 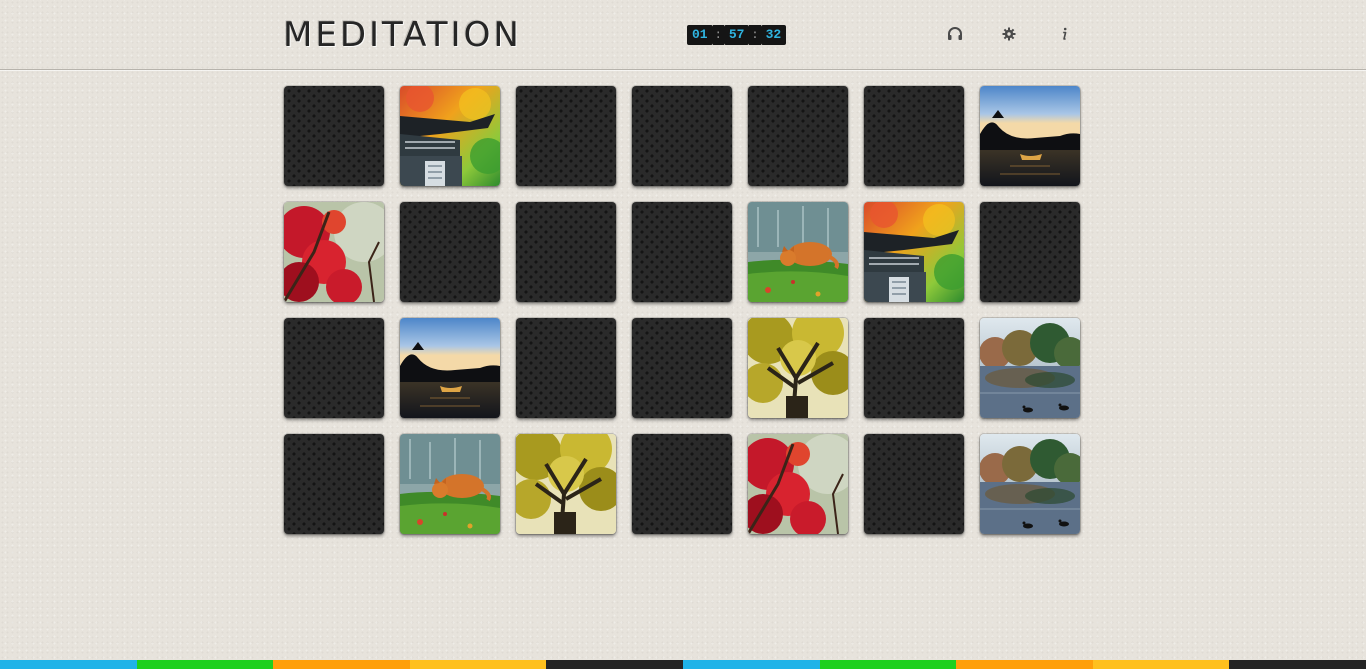 I want to click on header: MEDITATION 01 : 57 : 32, so click(x=683, y=35).